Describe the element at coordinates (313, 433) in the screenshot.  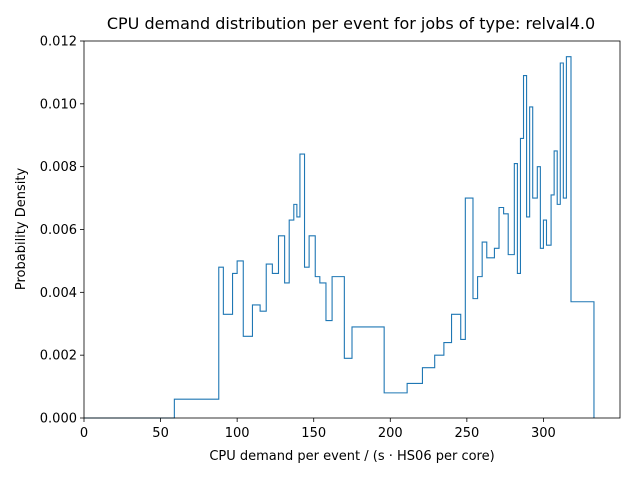
I see `x-tick-label: 150` at that location.